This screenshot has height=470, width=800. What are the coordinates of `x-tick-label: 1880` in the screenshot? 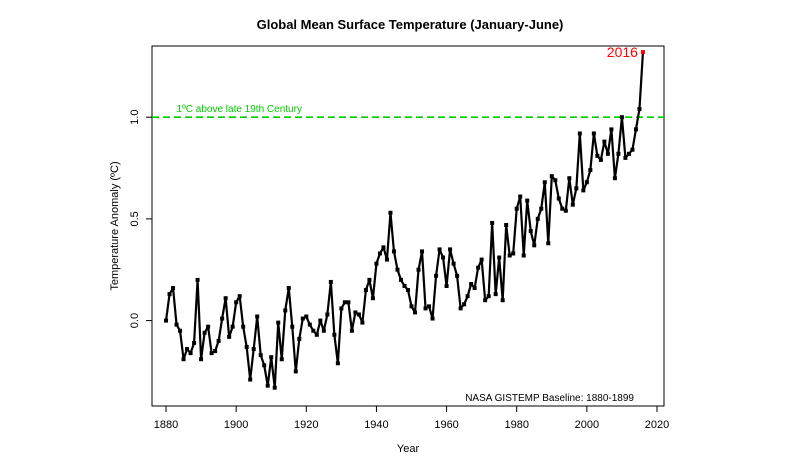 It's located at (166, 425).